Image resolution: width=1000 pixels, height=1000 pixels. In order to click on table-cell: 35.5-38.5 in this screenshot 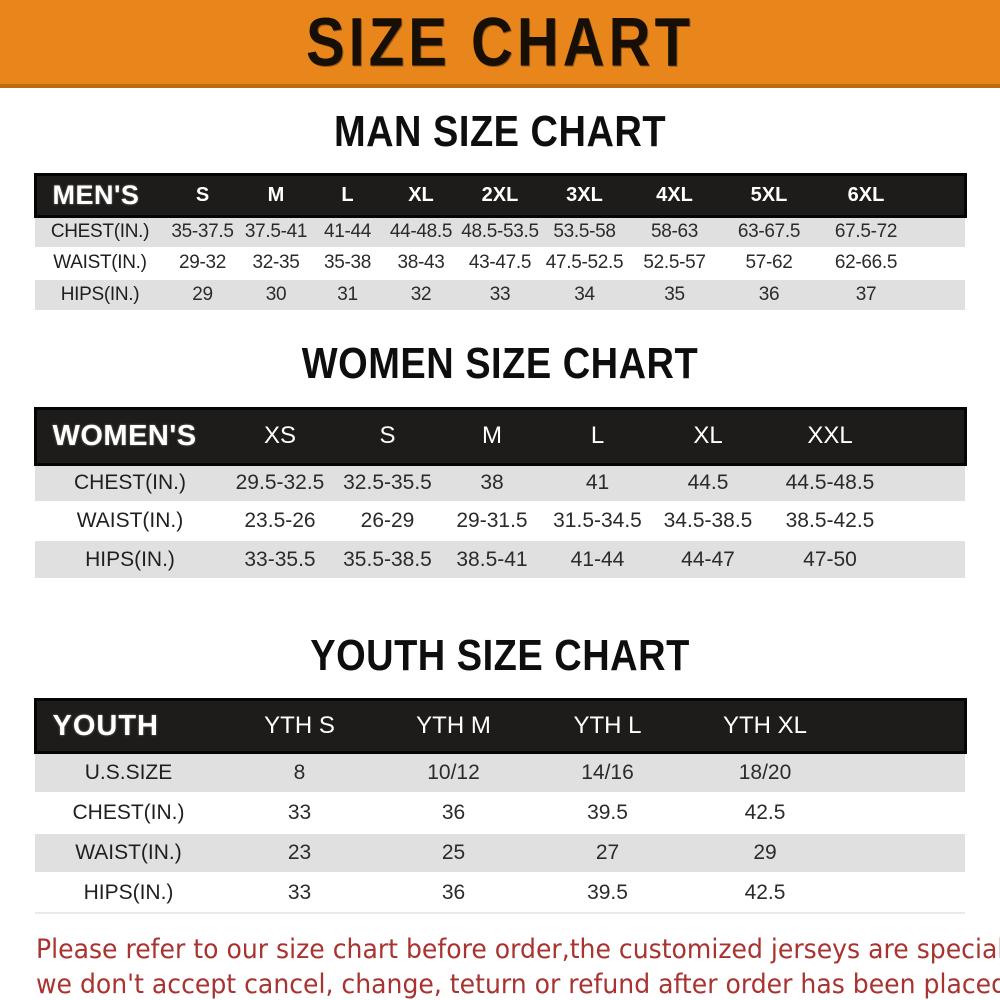, I will do `click(387, 558)`.